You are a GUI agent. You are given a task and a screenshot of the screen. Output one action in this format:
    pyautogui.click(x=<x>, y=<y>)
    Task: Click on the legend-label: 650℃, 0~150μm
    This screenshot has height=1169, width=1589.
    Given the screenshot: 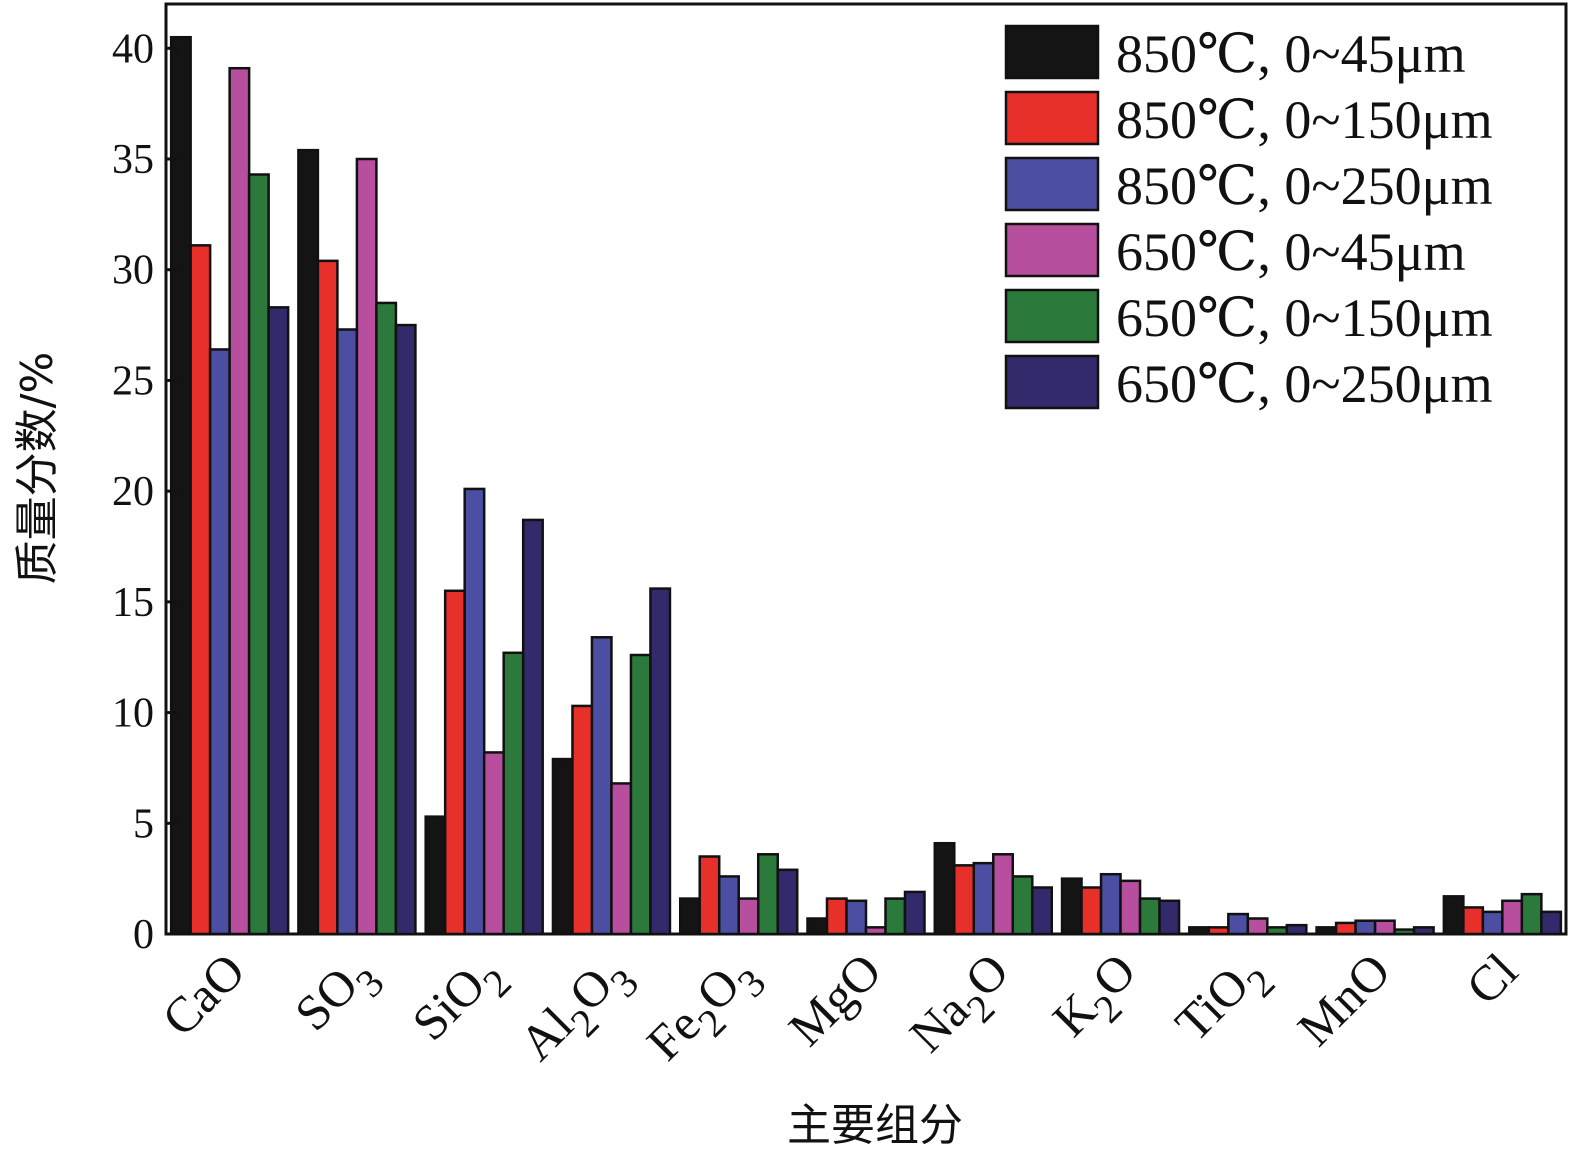 What is the action you would take?
    pyautogui.click(x=1304, y=318)
    